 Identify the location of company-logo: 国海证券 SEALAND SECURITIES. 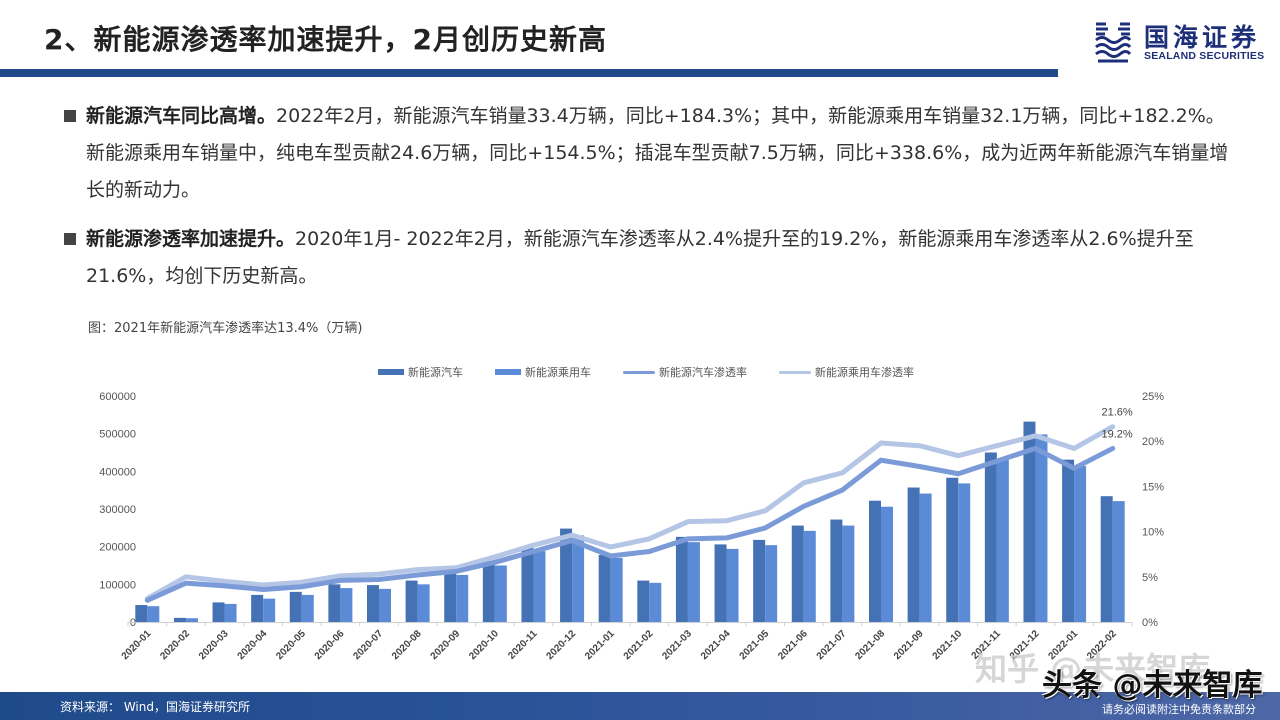
(1182, 41).